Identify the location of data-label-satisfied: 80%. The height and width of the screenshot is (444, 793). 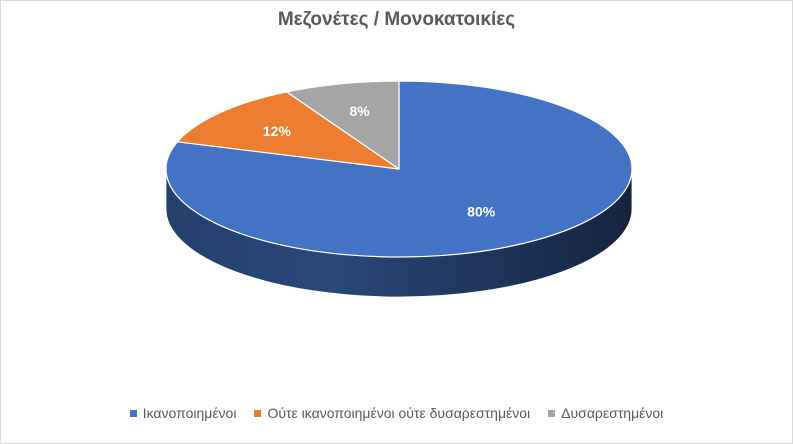
(481, 212).